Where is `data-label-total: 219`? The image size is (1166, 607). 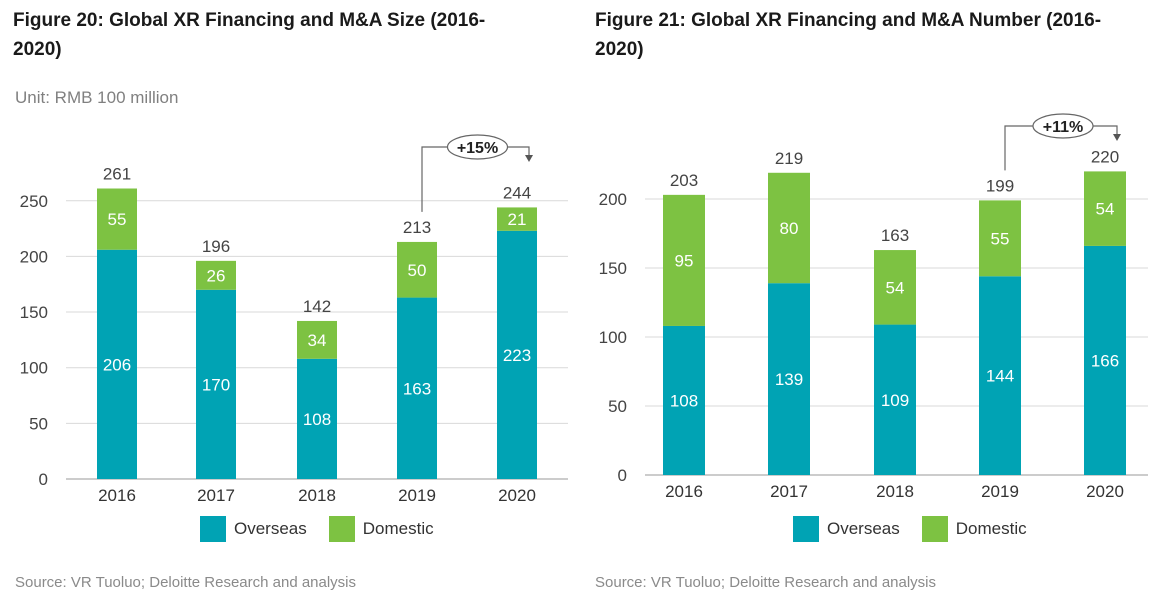
data-label-total: 219 is located at coordinates (789, 158).